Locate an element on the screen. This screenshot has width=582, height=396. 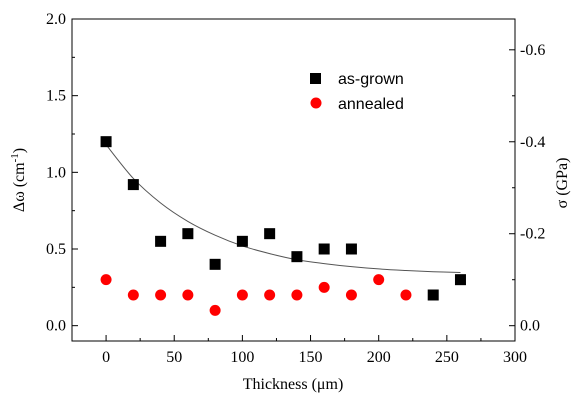
x-tick-label: 300 is located at coordinates (515, 357).